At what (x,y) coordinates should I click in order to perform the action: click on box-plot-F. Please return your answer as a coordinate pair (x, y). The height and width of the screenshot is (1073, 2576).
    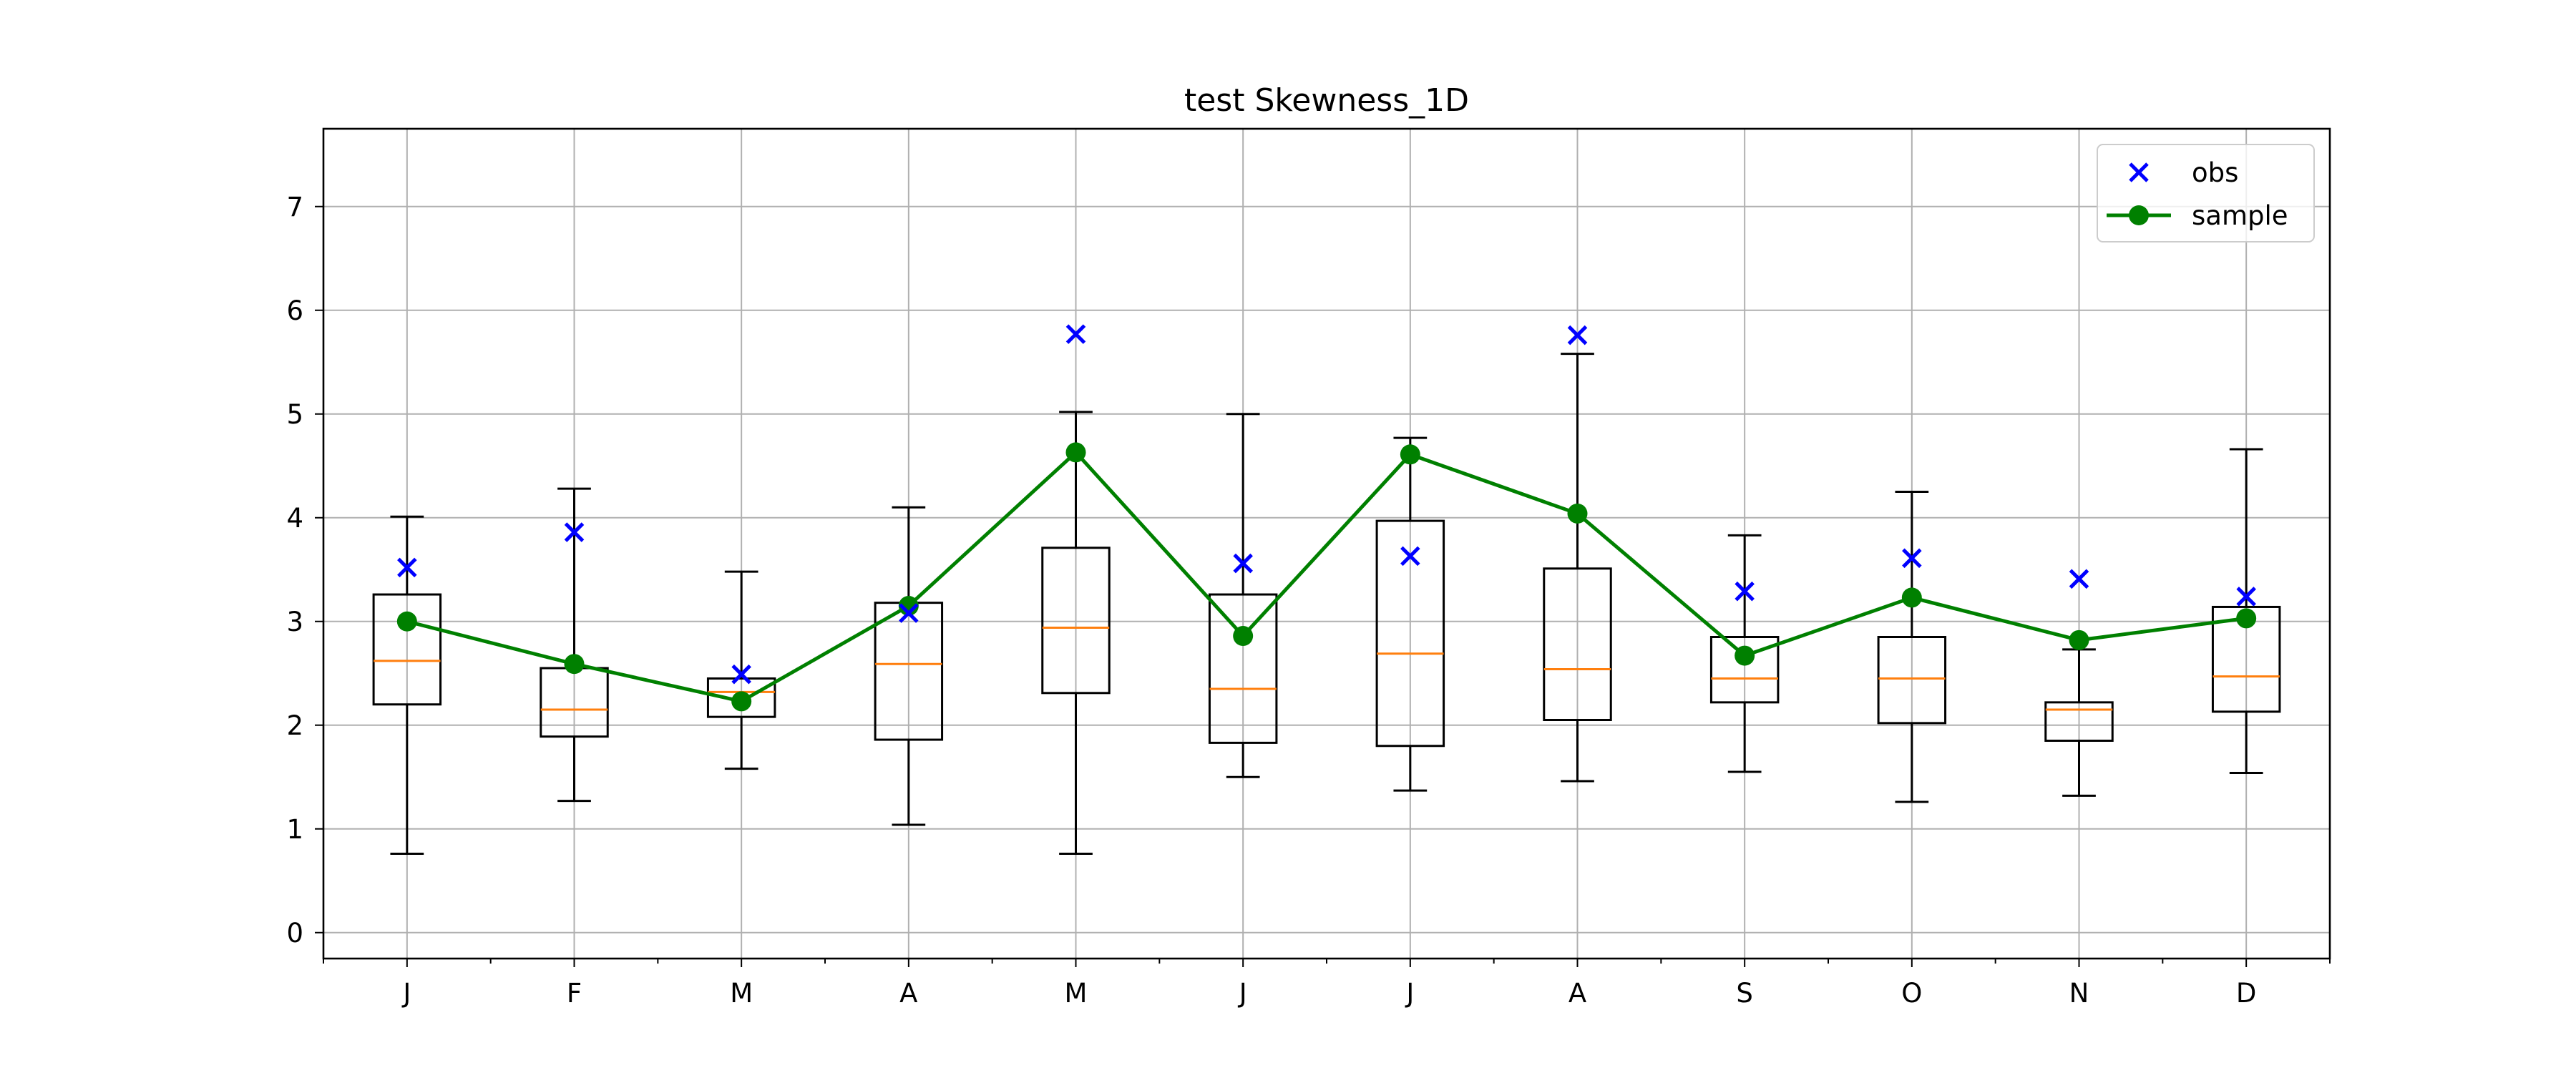
    Looking at the image, I should click on (574, 645).